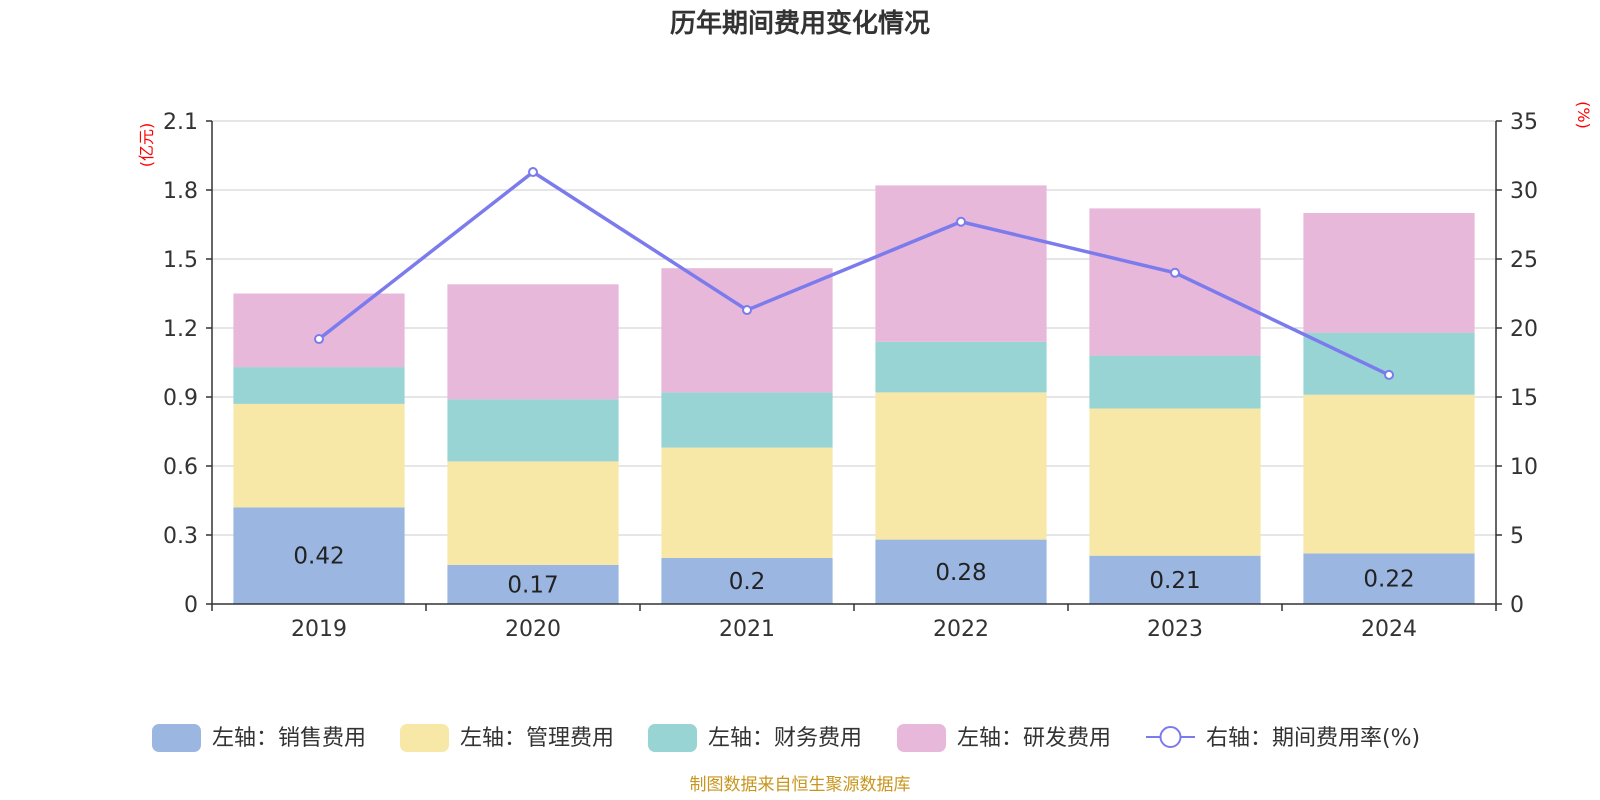 The height and width of the screenshot is (800, 1600). I want to click on legend: 左轴：销售费用 左轴：管理费用 左轴：财务费用 左轴：研发费用 右轴：期间费用率(%), so click(786, 738).